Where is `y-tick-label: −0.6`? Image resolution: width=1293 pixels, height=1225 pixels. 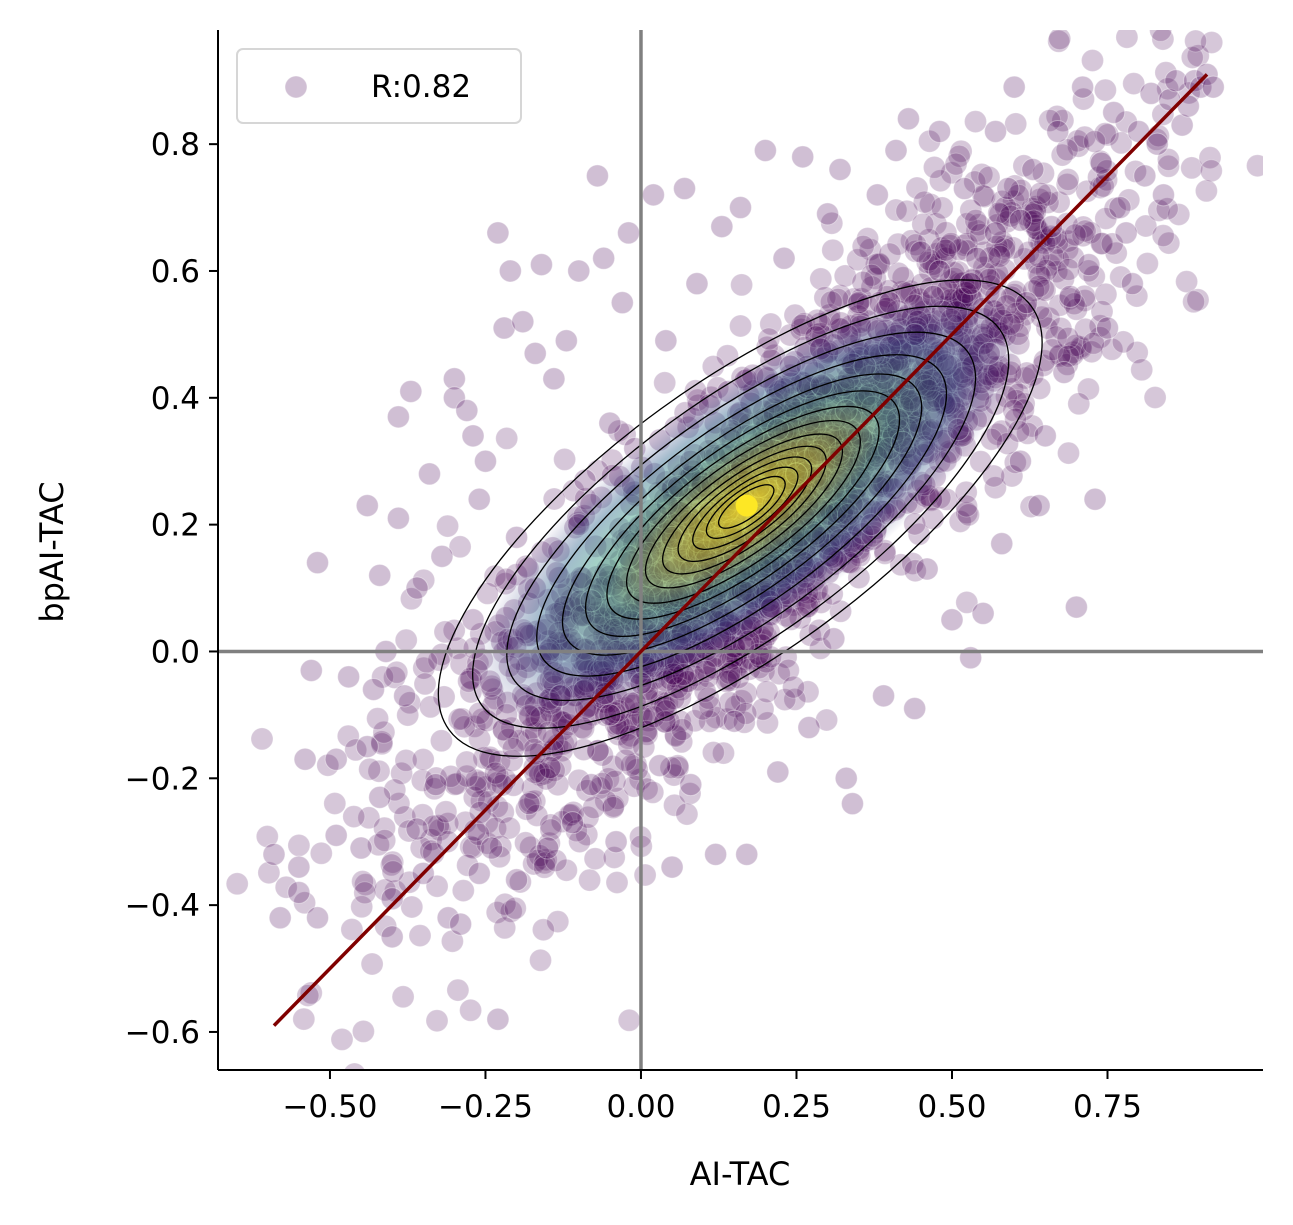
y-tick-label: −0.6 is located at coordinates (162, 1033).